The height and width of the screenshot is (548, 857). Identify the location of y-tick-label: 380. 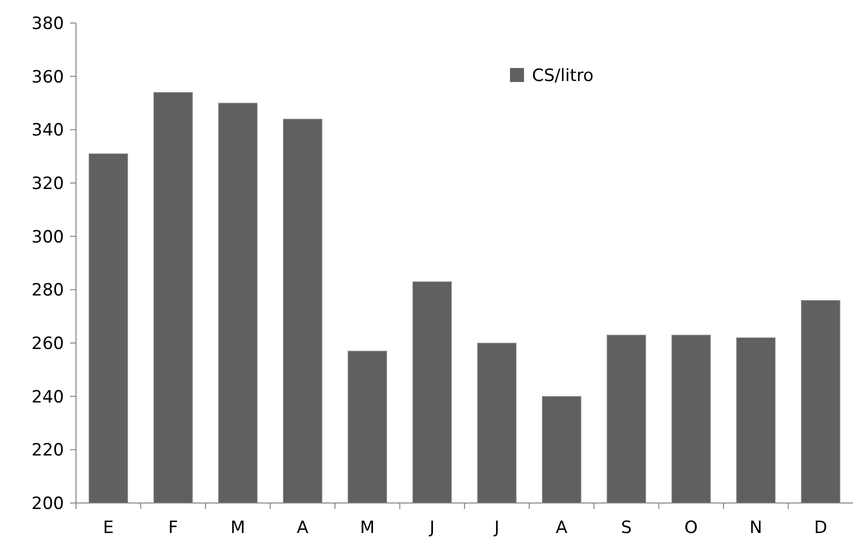
(48, 24).